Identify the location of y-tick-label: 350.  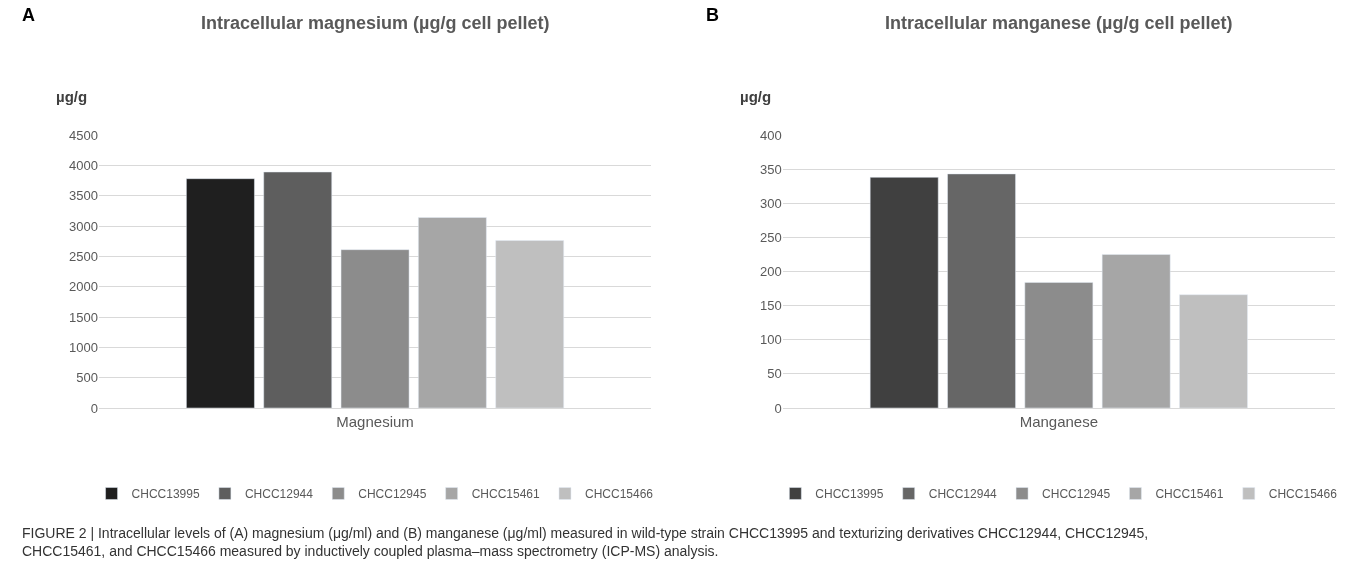
(771, 169).